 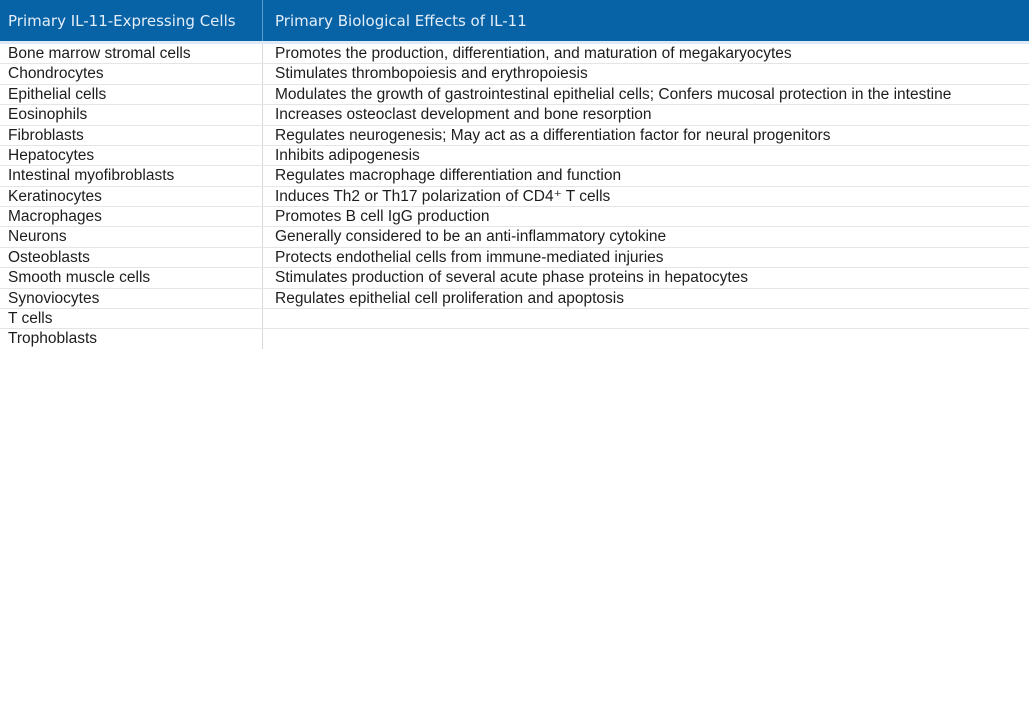 I want to click on table-row: Trophoblasts, so click(x=514, y=339).